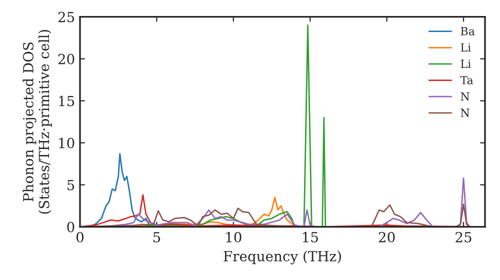  I want to click on x-tick-label: 25, so click(464, 237).